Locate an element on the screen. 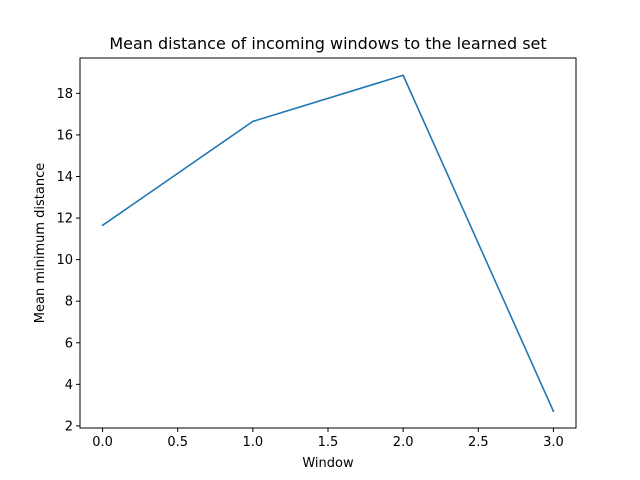  x-tick-label: 0.0 is located at coordinates (102, 442).